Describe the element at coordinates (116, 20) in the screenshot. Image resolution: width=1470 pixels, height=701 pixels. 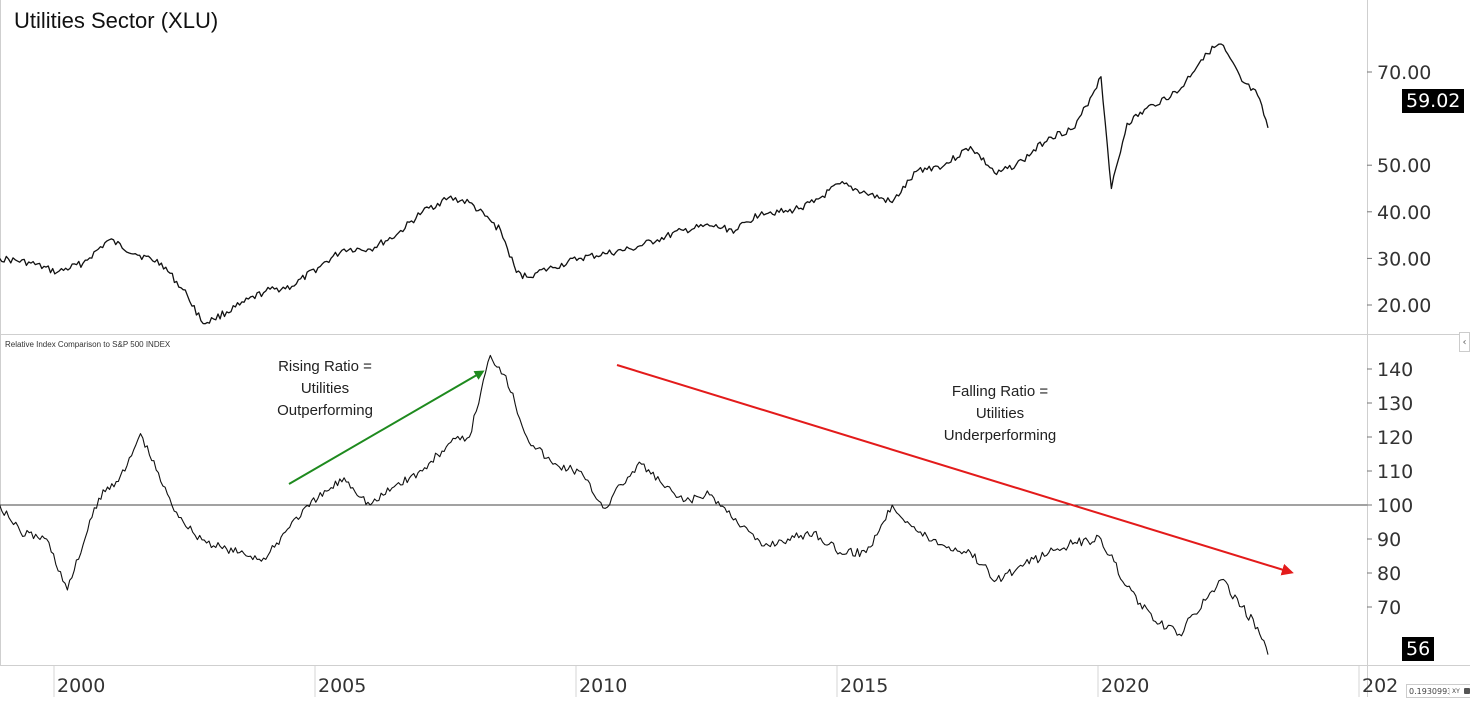
I see `chart-title: Utilities Sector (XLU)` at that location.